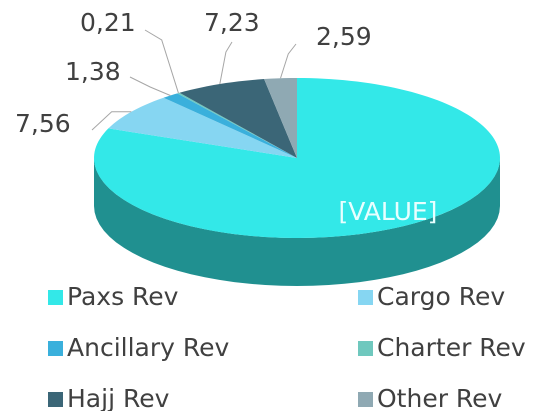 Image resolution: width=556 pixels, height=411 pixels. I want to click on legend-label: Charter Rev, so click(451, 347).